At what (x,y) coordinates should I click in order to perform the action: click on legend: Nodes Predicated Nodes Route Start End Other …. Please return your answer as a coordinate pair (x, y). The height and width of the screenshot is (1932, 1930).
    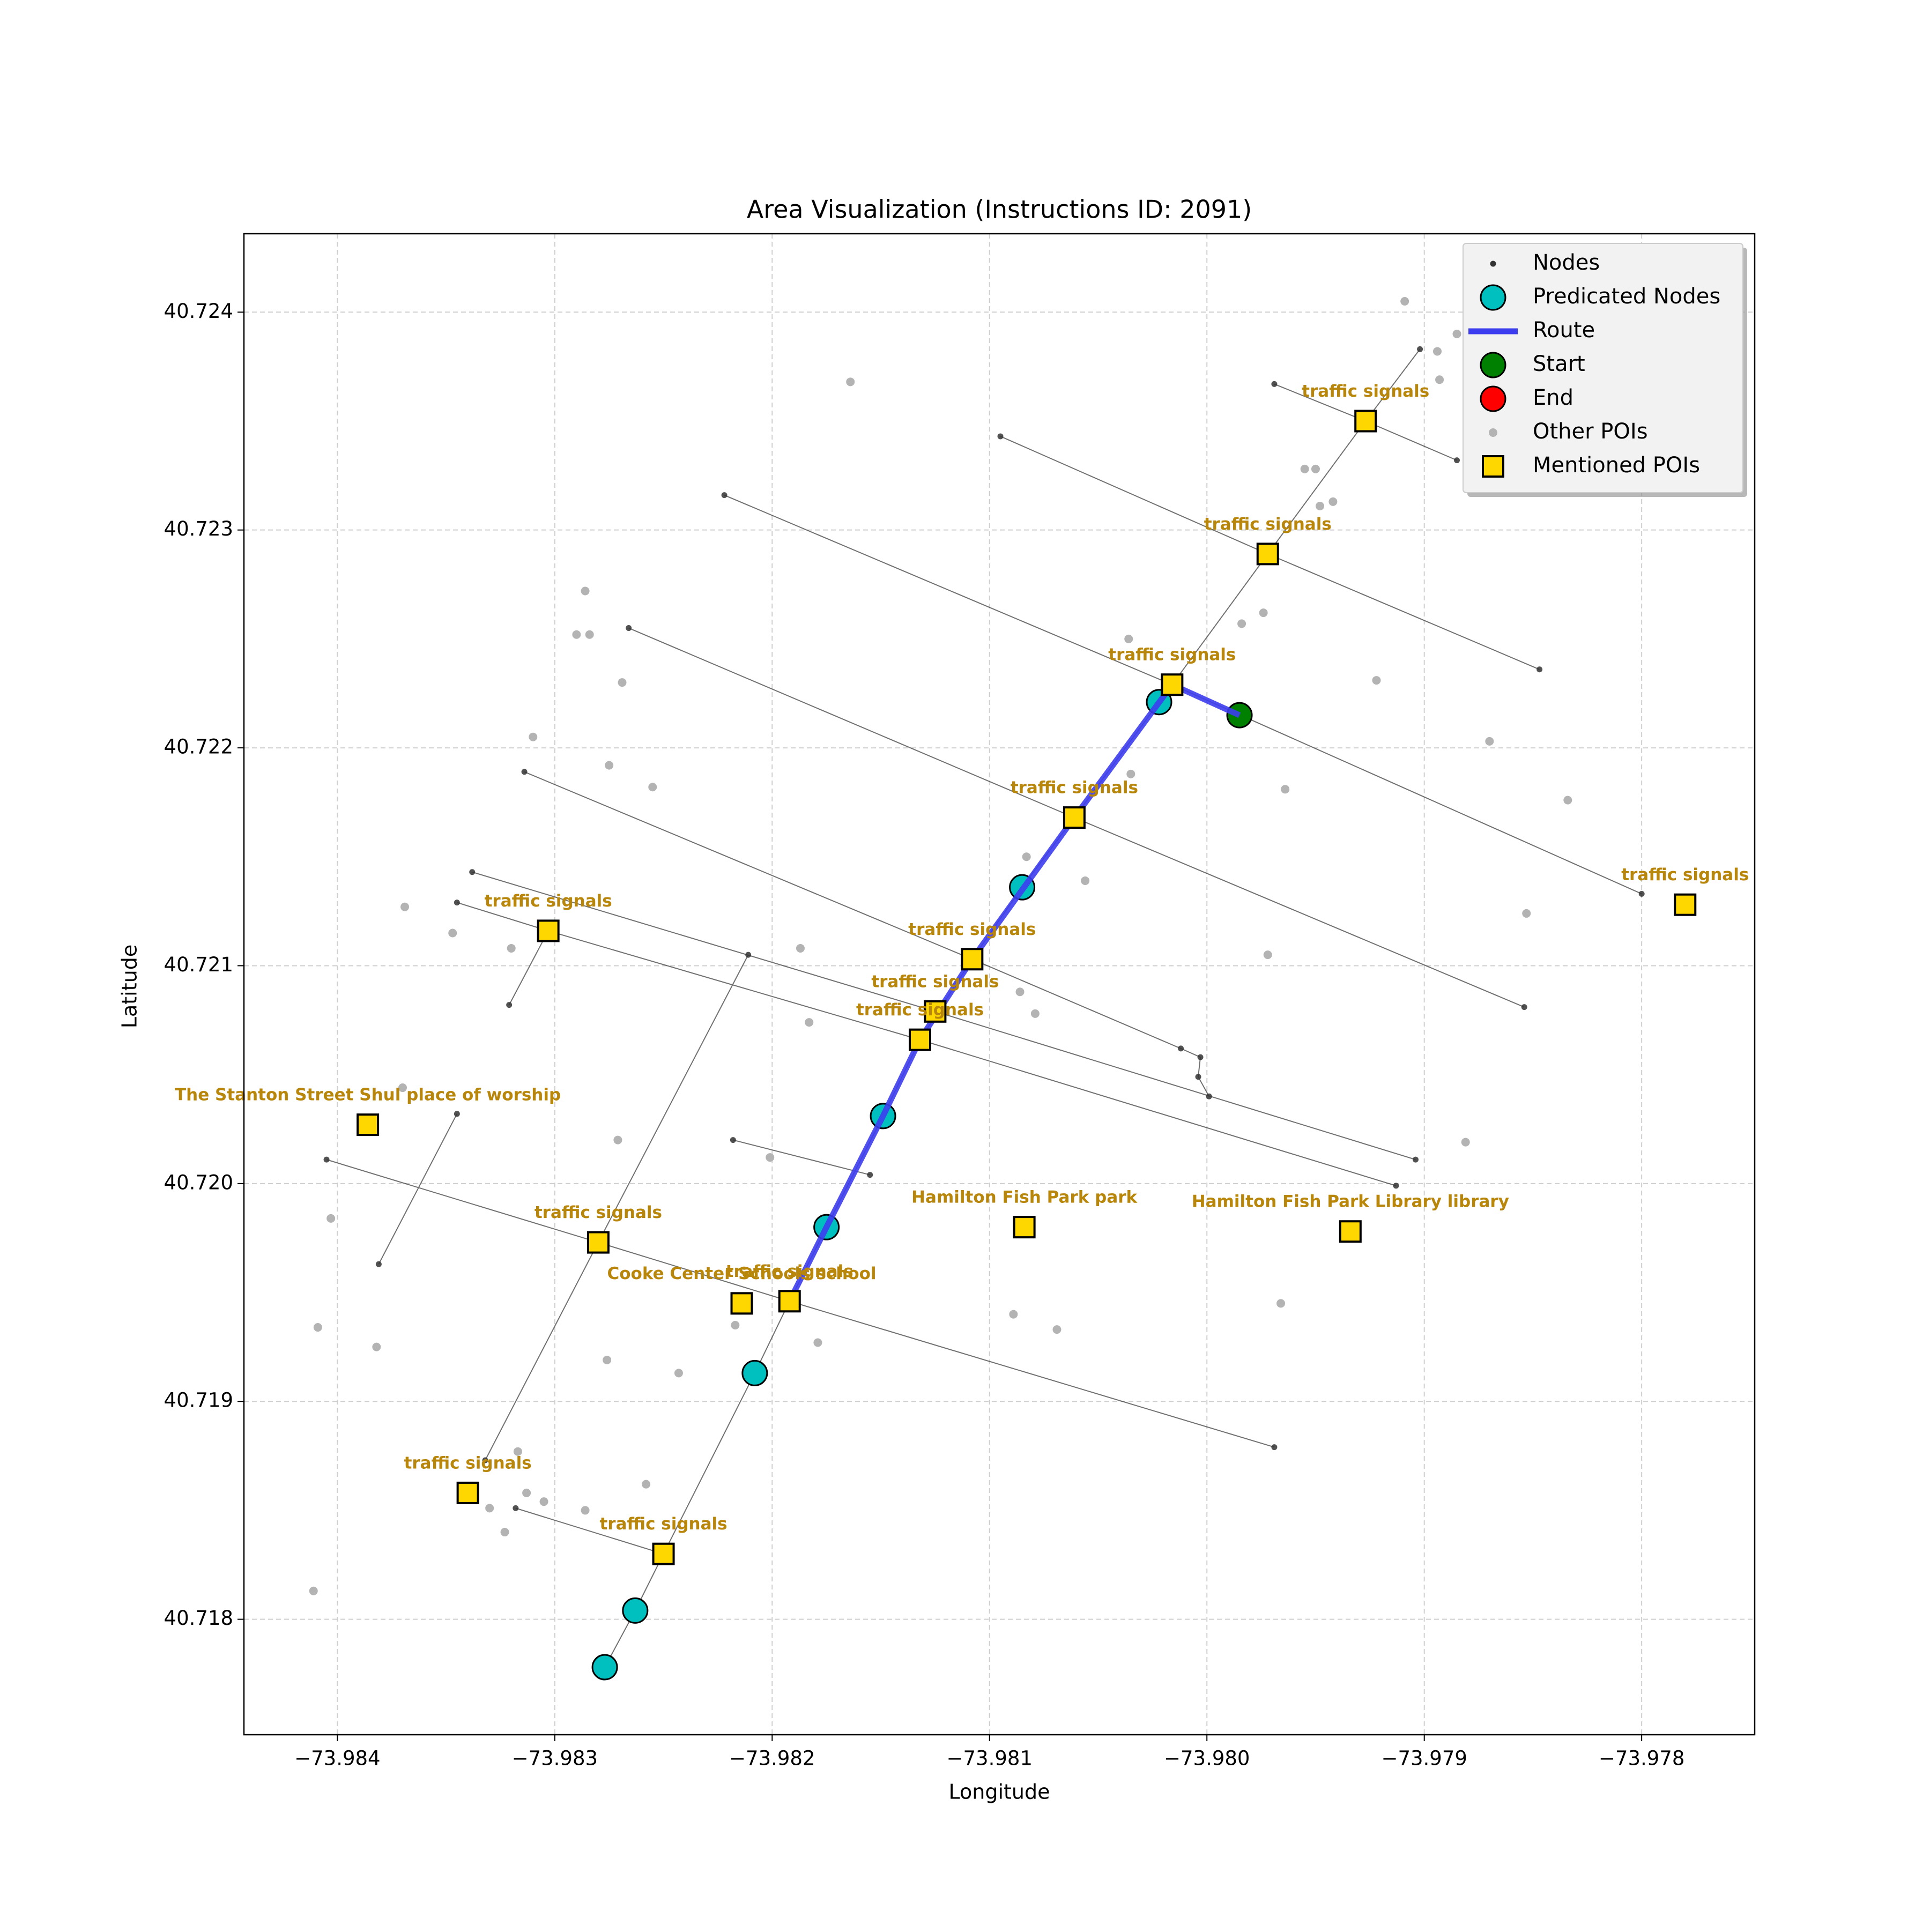
    Looking at the image, I should click on (1605, 370).